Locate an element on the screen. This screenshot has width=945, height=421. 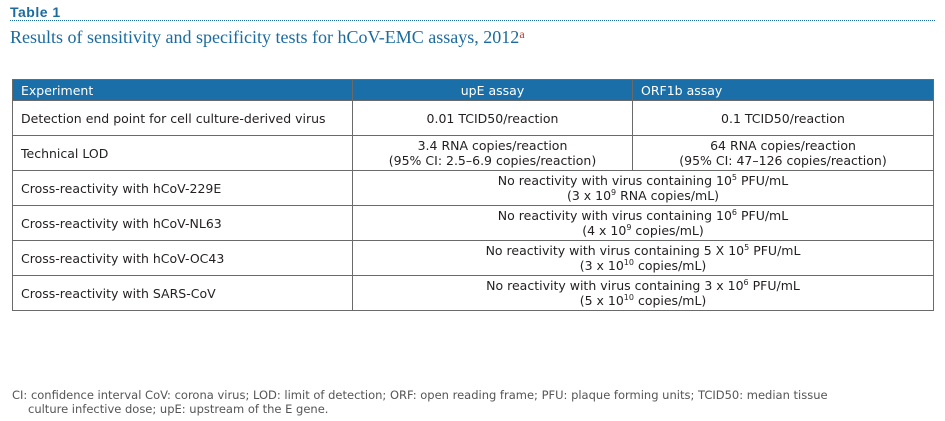
experiment-cell: Cross-reactivity with hCoV-OC43 is located at coordinates (182, 258).